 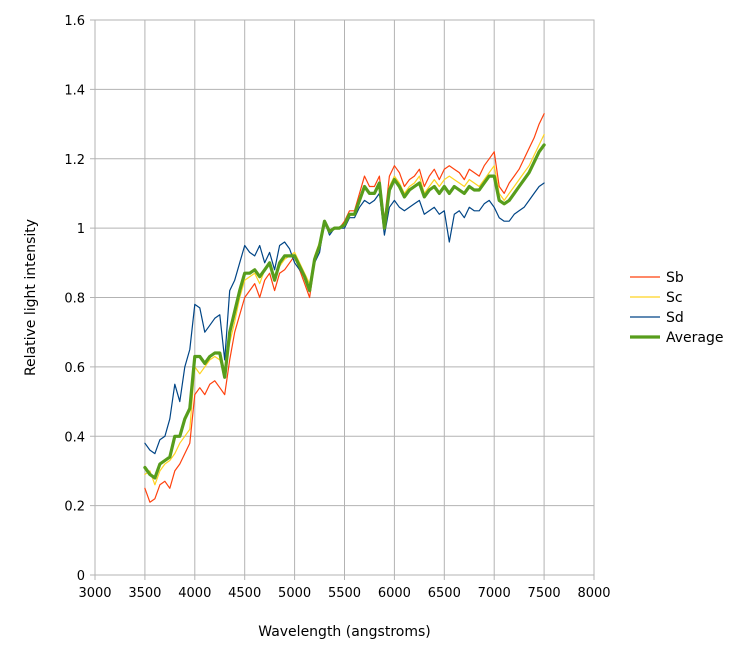 What do you see at coordinates (444, 593) in the screenshot?
I see `x-tick-label: 6500` at bounding box center [444, 593].